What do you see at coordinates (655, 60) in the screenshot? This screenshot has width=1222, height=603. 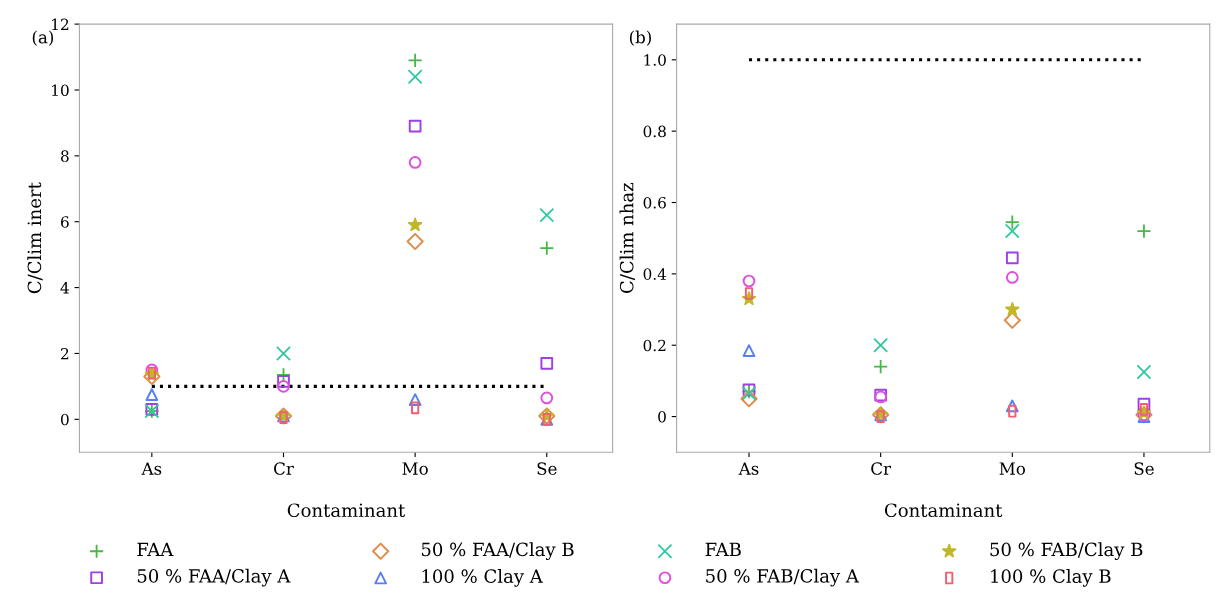 I see `y-tick-label: 1.0` at bounding box center [655, 60].